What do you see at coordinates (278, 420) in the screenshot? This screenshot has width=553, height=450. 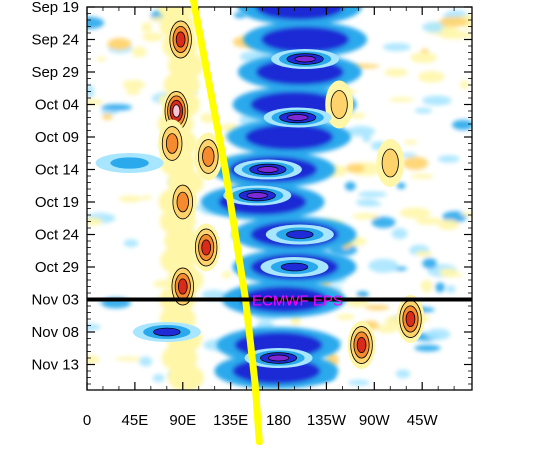 I see `x-tick-label: 180` at bounding box center [278, 420].